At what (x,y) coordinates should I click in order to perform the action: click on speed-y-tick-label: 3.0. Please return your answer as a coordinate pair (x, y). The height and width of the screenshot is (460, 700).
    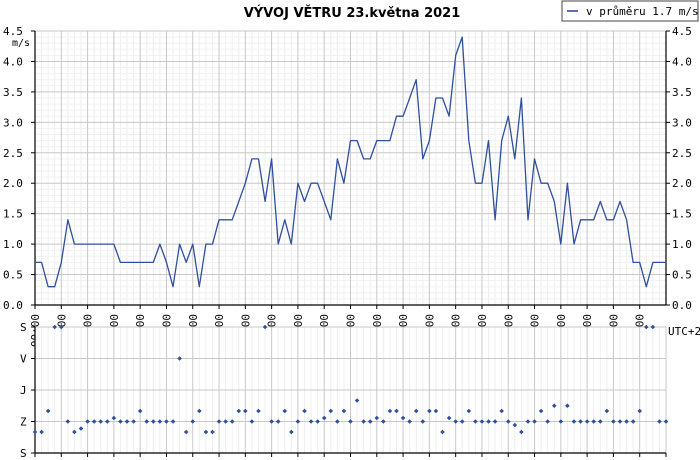
    Looking at the image, I should click on (13, 122).